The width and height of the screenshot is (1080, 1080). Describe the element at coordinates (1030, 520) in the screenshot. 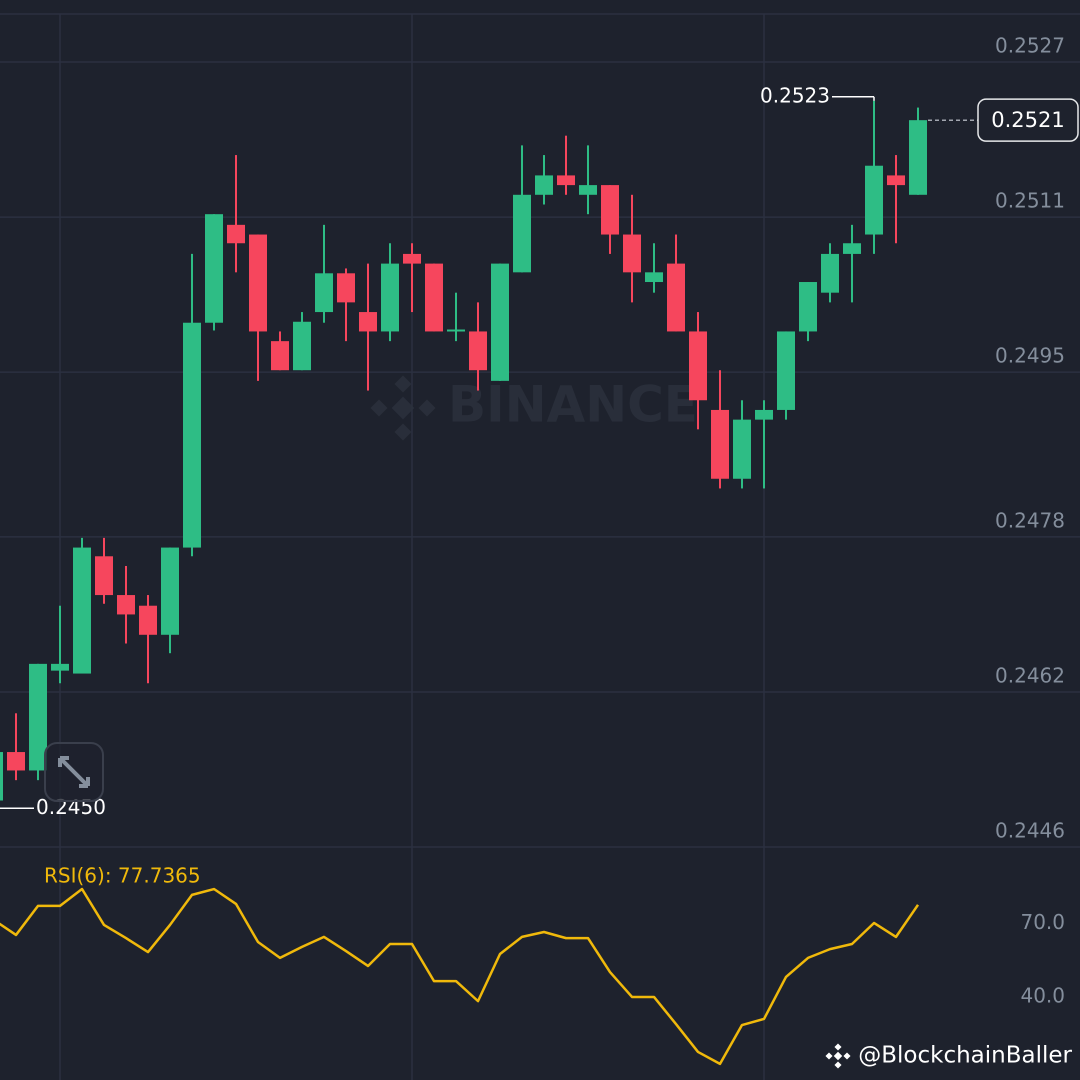

I see `y-tick-label: 0.2478` at that location.